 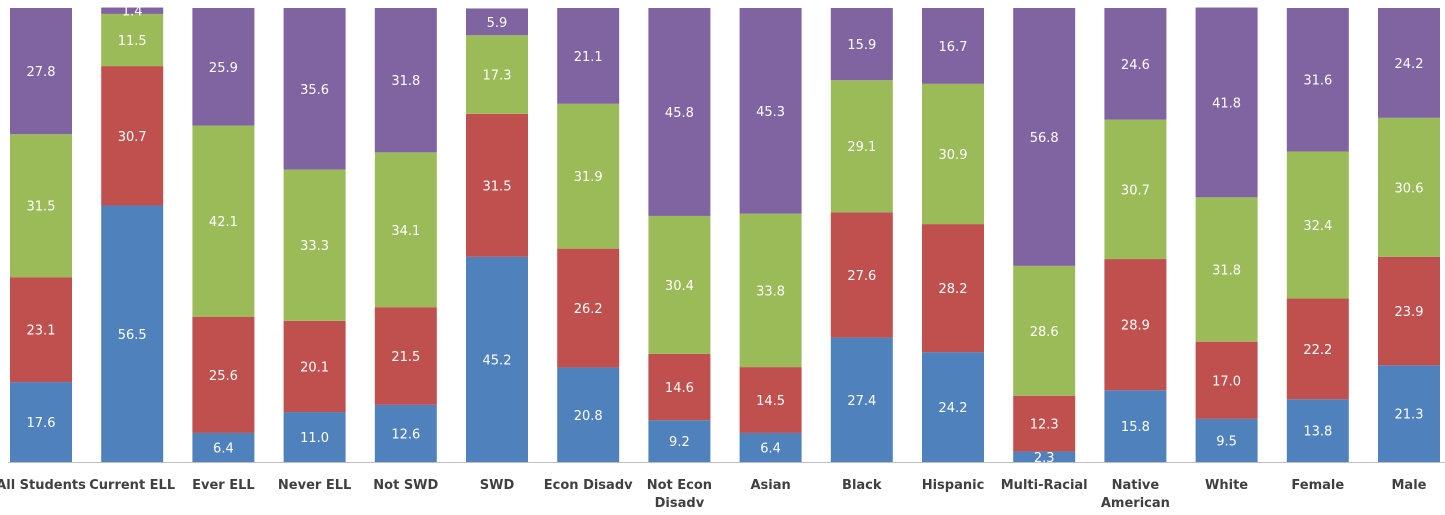 What do you see at coordinates (405, 485) in the screenshot?
I see `category-label: Not SWD` at bounding box center [405, 485].